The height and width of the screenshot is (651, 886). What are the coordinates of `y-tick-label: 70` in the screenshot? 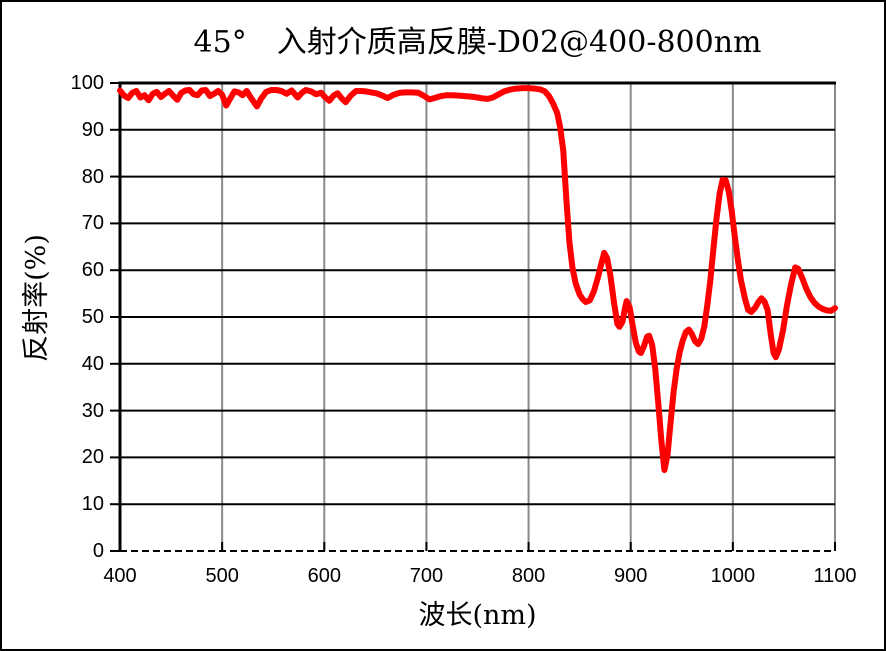 It's located at (92, 223).